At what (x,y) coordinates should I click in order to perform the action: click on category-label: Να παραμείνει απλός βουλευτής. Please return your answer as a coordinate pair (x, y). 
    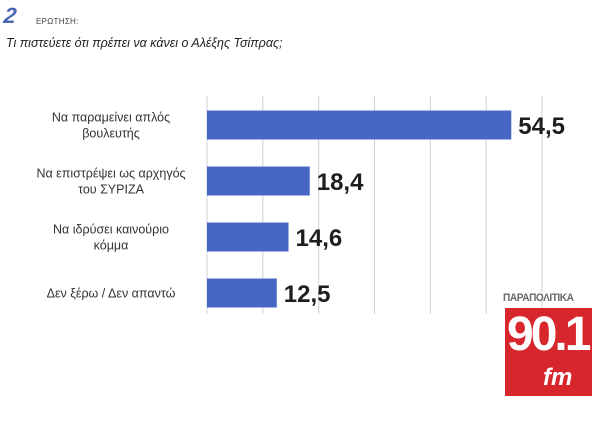
    Looking at the image, I should click on (111, 126).